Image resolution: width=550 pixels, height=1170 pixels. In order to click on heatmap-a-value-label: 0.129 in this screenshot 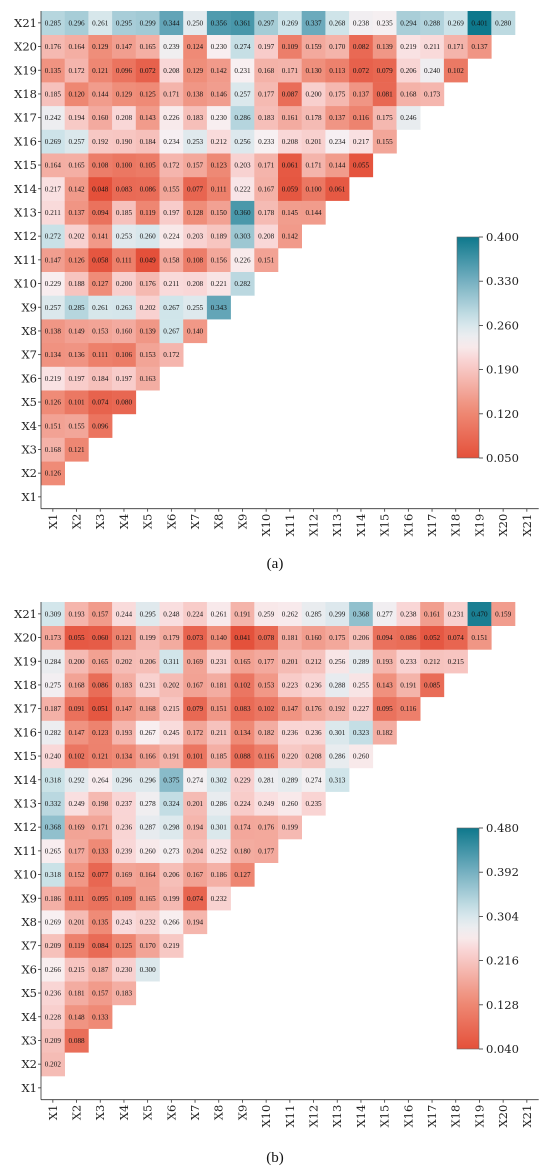, I will do `click(195, 71)`.